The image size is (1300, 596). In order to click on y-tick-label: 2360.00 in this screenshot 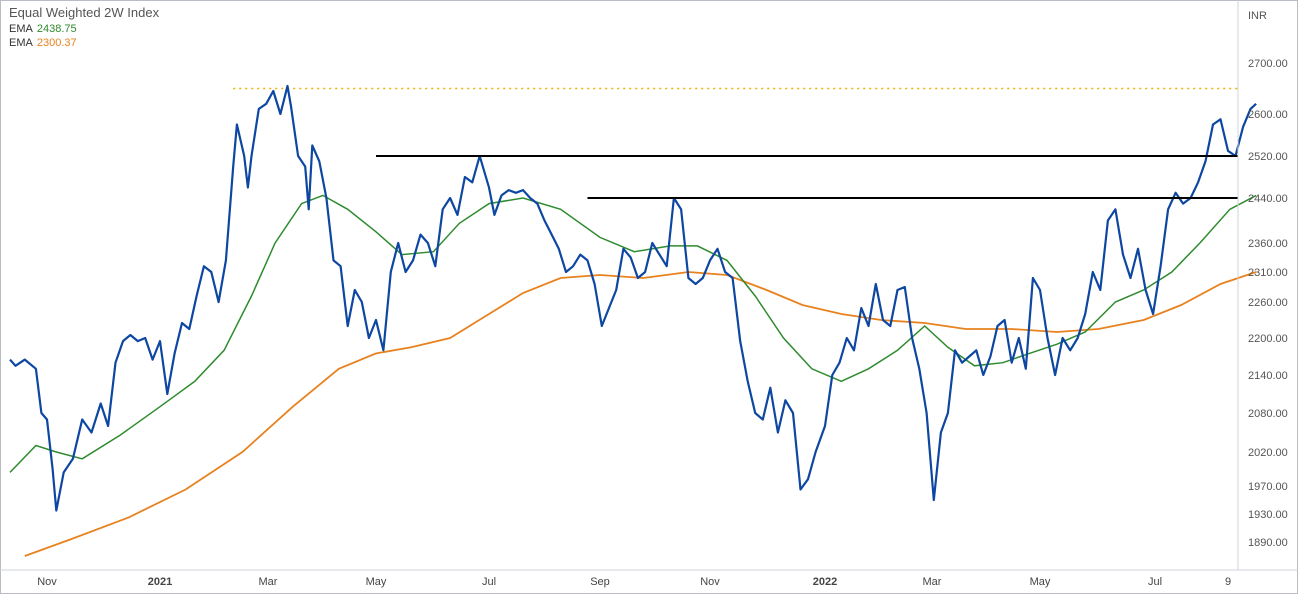, I will do `click(1268, 244)`.